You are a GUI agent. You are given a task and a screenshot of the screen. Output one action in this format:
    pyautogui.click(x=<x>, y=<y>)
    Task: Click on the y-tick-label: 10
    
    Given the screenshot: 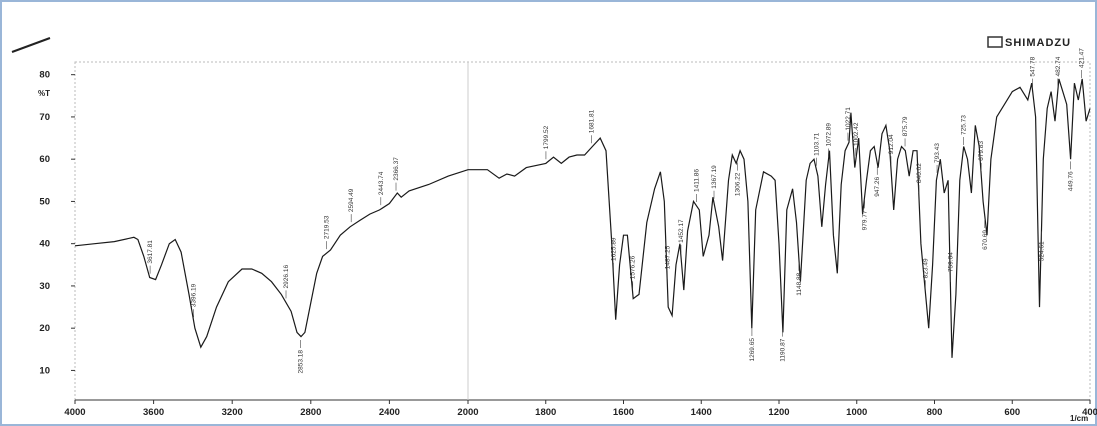 What is the action you would take?
    pyautogui.click(x=44, y=370)
    